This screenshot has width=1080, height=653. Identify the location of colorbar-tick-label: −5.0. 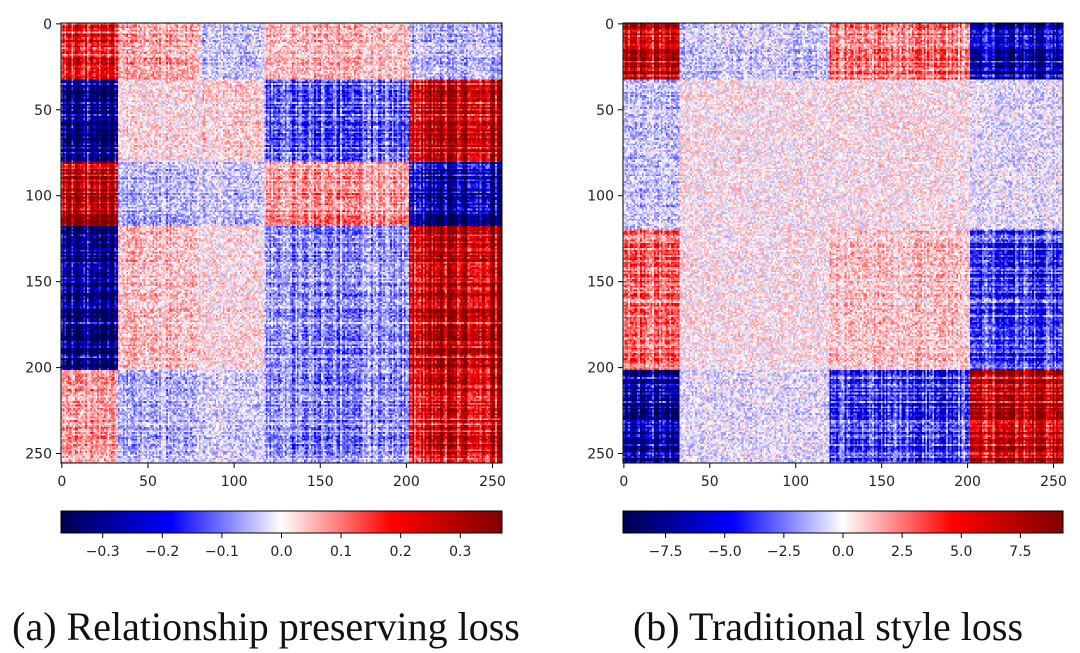
(725, 552).